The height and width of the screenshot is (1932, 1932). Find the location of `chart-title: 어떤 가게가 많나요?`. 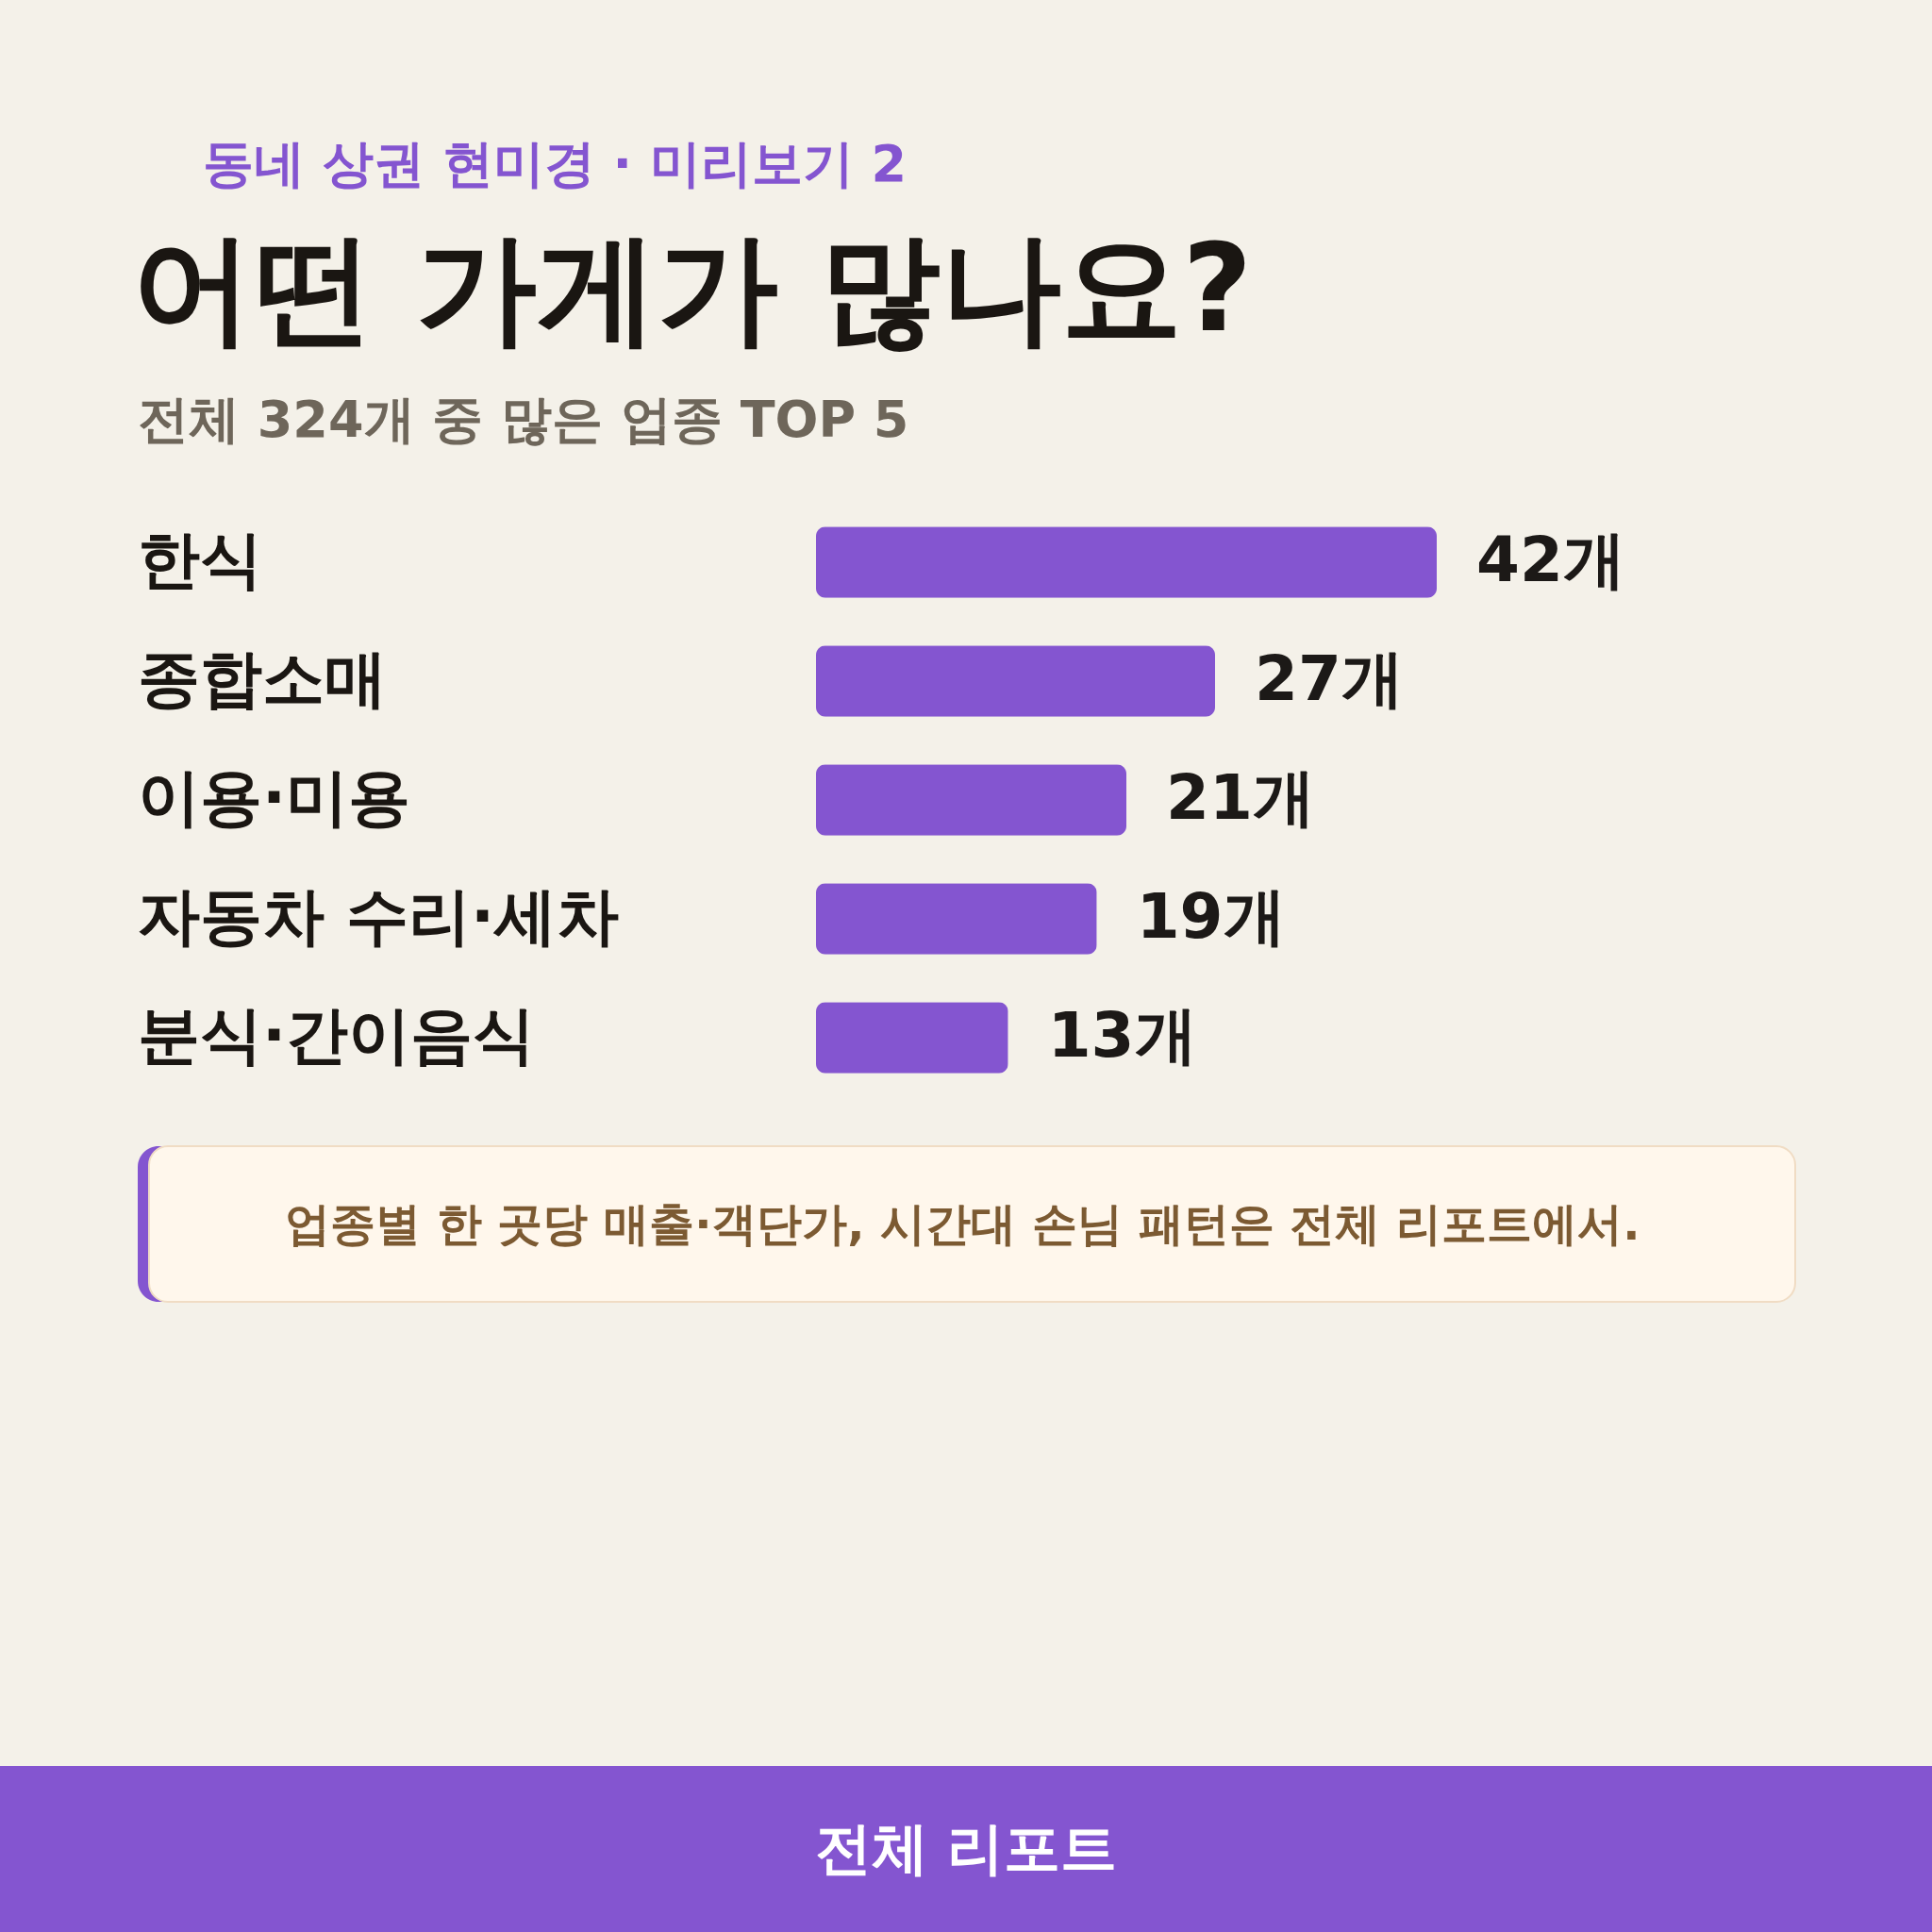

chart-title: 어떤 가게가 많나요? is located at coordinates (692, 288).